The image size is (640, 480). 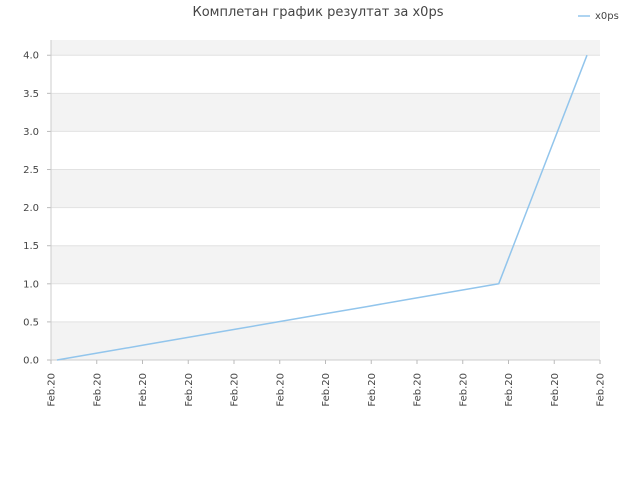 What do you see at coordinates (31, 94) in the screenshot?
I see `y-tick-label: 3.5` at bounding box center [31, 94].